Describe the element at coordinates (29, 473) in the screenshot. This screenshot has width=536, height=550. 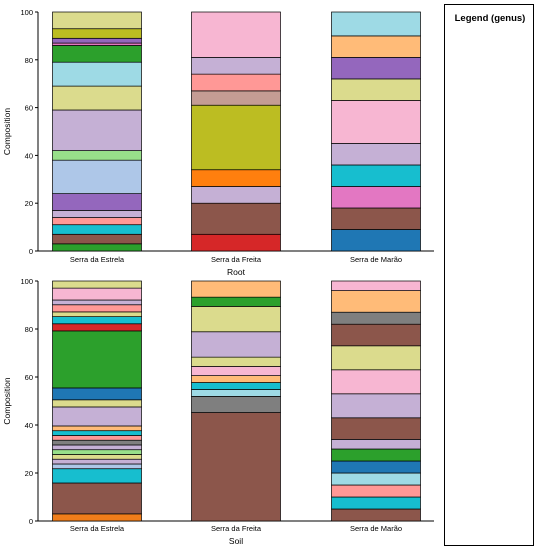
I see `y-tick-label: 20` at that location.